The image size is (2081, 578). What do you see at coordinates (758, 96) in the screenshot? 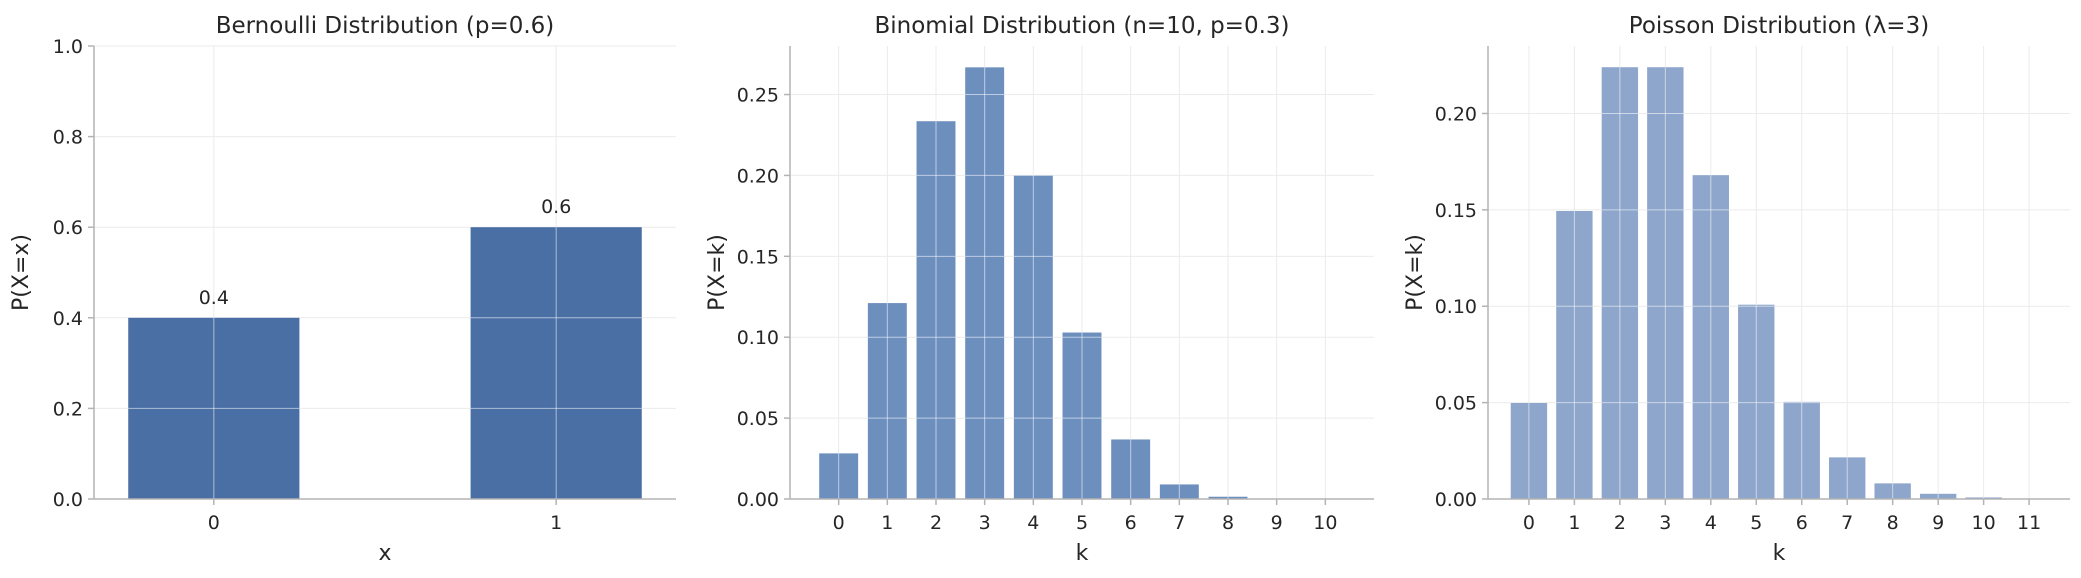
I see `y-tick-label: 0.25` at bounding box center [758, 96].